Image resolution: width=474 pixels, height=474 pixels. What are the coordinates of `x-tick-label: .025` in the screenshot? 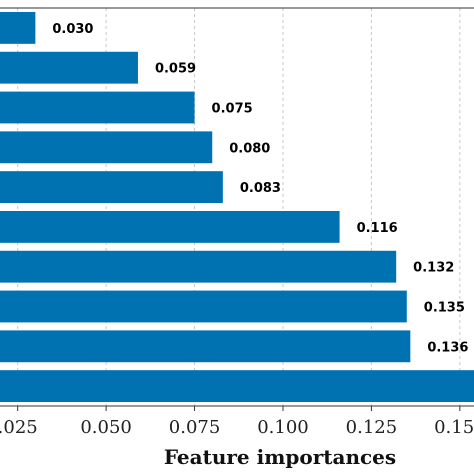 It's located at (19, 427).